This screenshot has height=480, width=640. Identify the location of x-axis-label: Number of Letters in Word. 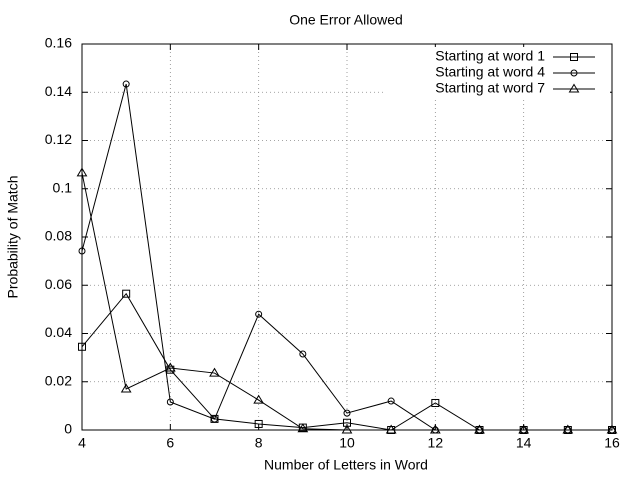
(346, 465).